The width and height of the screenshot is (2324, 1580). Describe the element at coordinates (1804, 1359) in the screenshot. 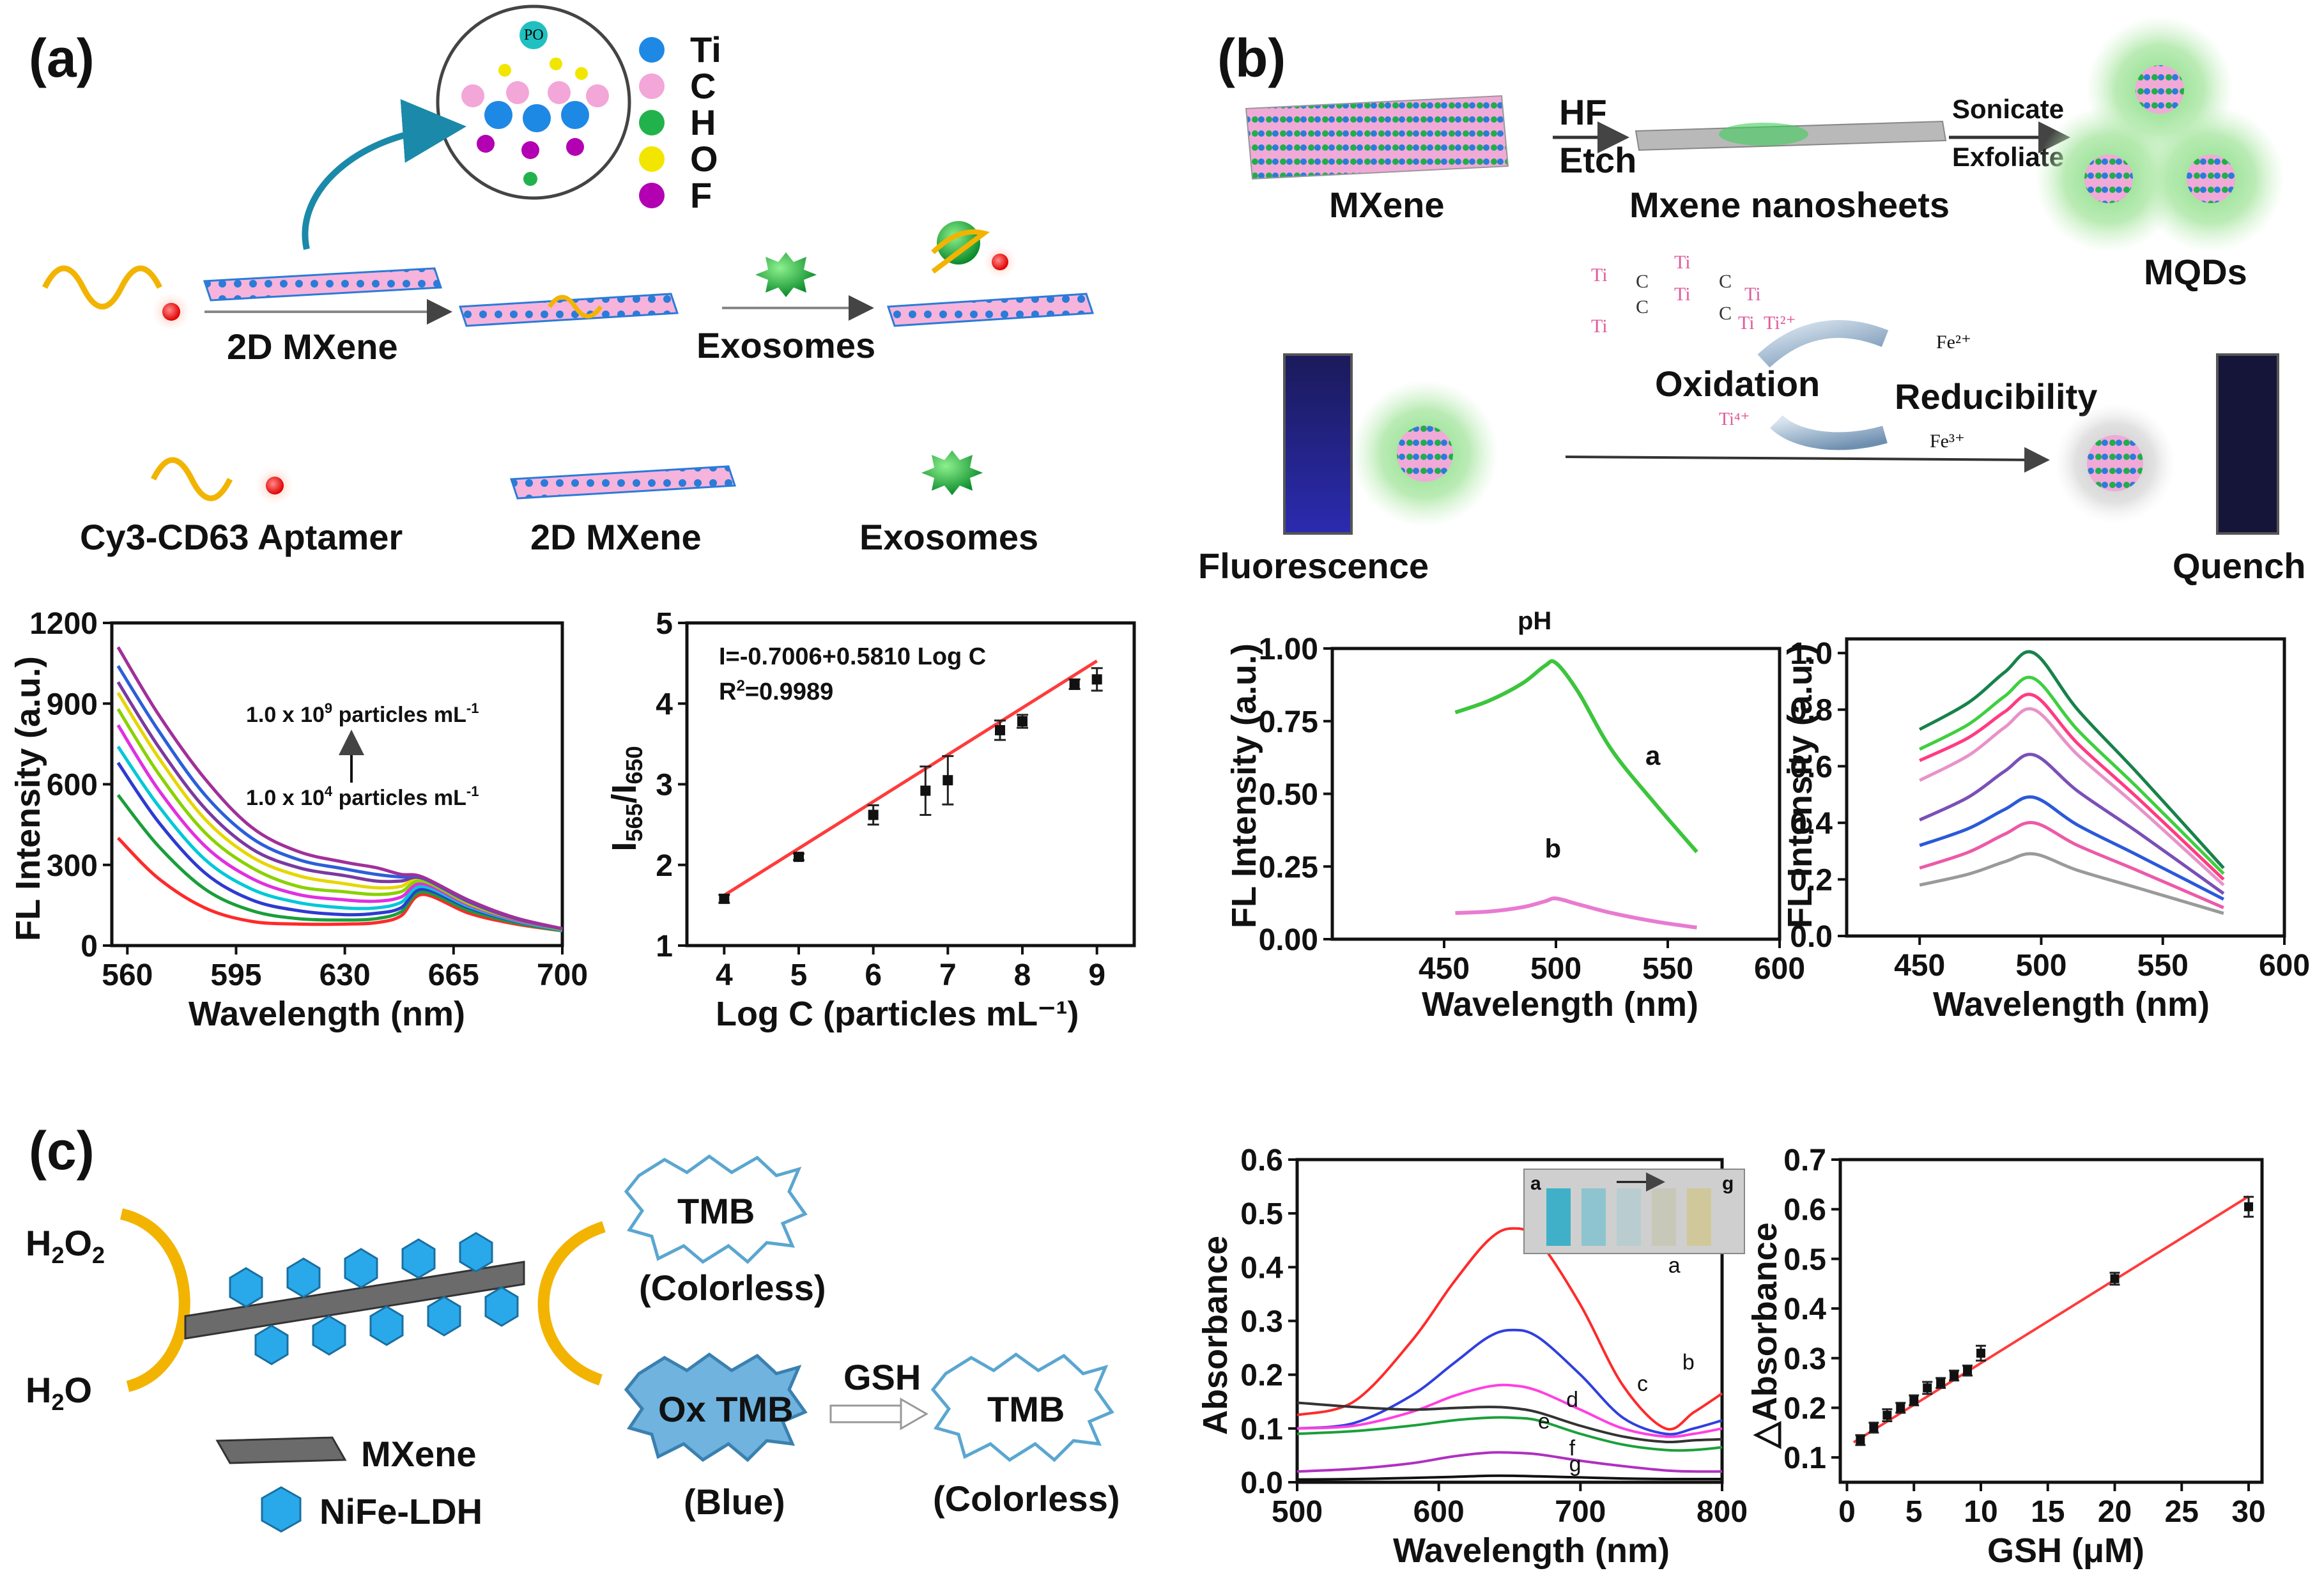

I see `y-tick-label: 0.3` at that location.